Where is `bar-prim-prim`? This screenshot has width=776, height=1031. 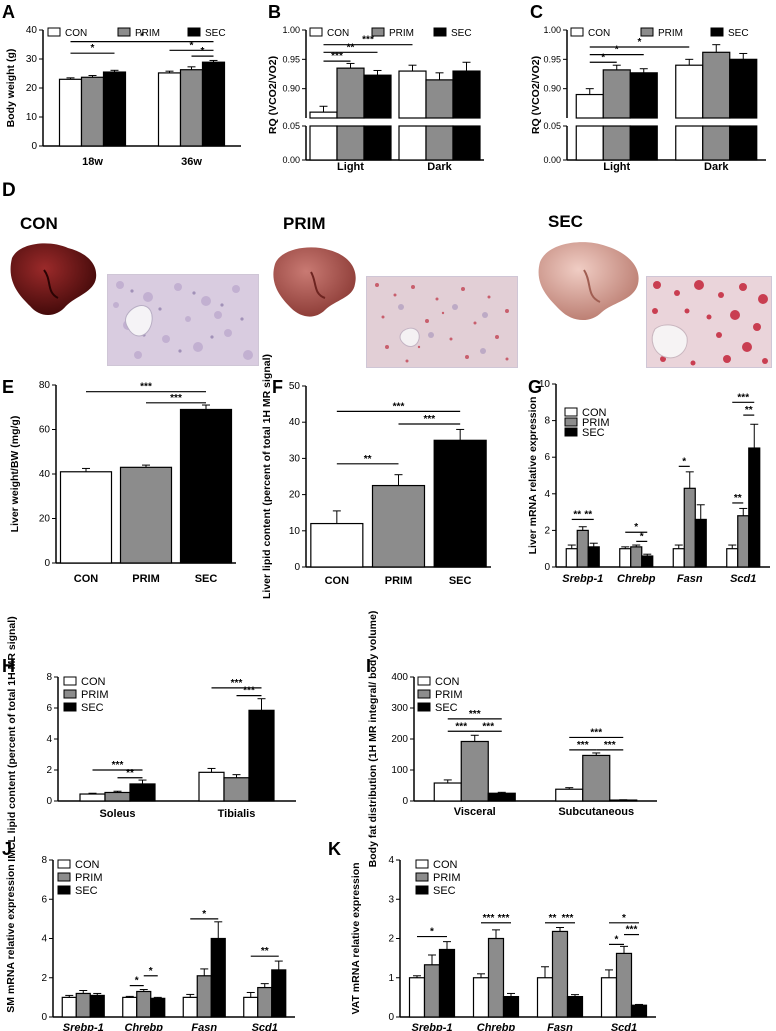
bar-prim-prim is located at coordinates (398, 526).